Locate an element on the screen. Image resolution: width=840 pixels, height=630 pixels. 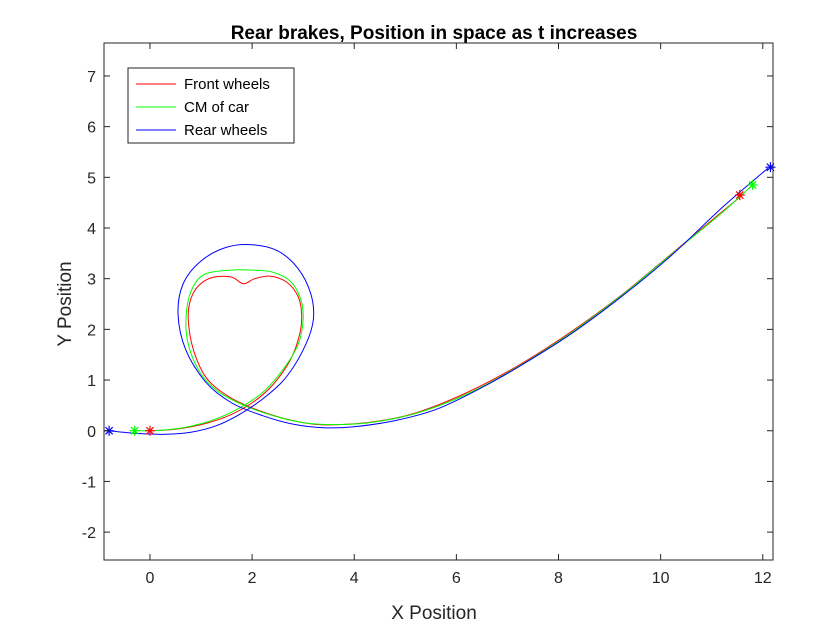
y-axis-label: Y Position is located at coordinates (65, 303).